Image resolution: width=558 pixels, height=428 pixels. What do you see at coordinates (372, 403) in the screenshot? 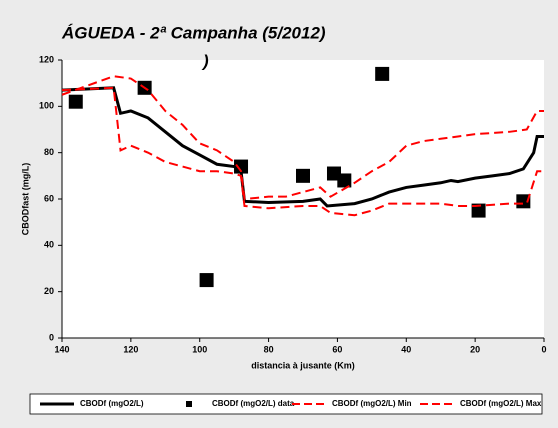
I see `legend-label: CBODf (mgO2/L) Min` at bounding box center [372, 403].